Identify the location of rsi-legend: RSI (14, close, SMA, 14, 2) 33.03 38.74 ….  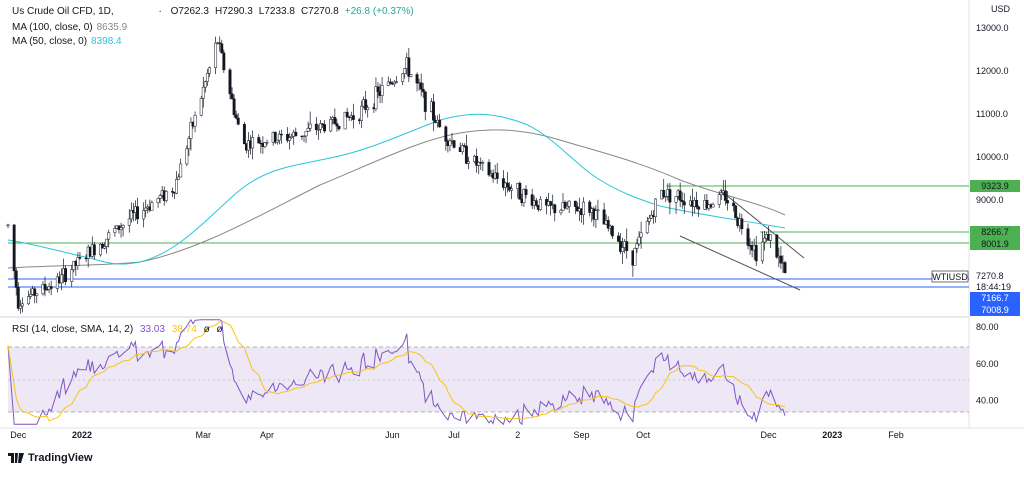
(117, 330).